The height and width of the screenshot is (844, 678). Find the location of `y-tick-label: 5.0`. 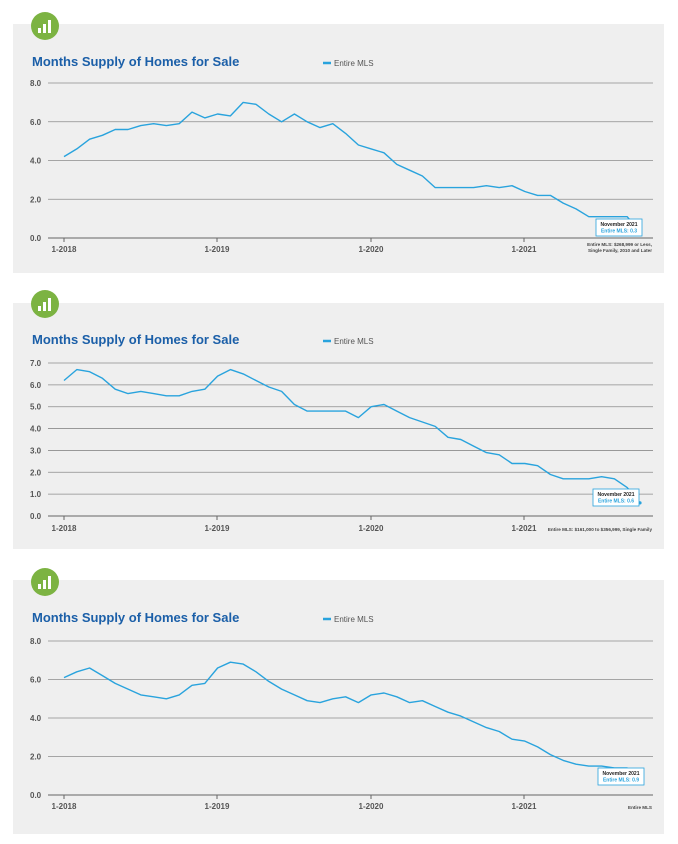

y-tick-label: 5.0 is located at coordinates (36, 407).